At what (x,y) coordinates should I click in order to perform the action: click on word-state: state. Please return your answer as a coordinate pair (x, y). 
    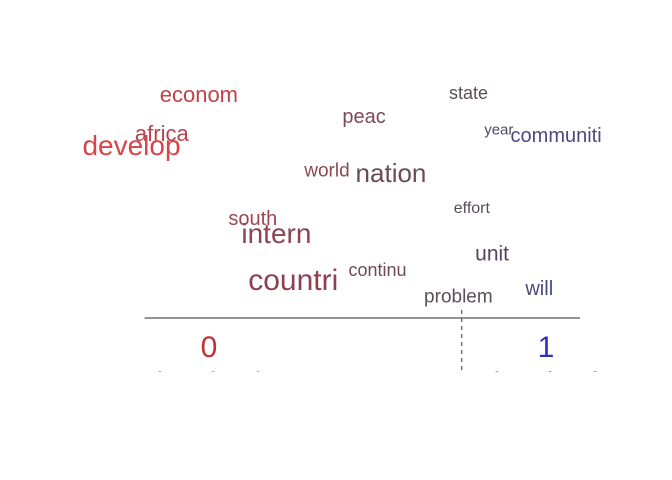
    Looking at the image, I should click on (468, 93).